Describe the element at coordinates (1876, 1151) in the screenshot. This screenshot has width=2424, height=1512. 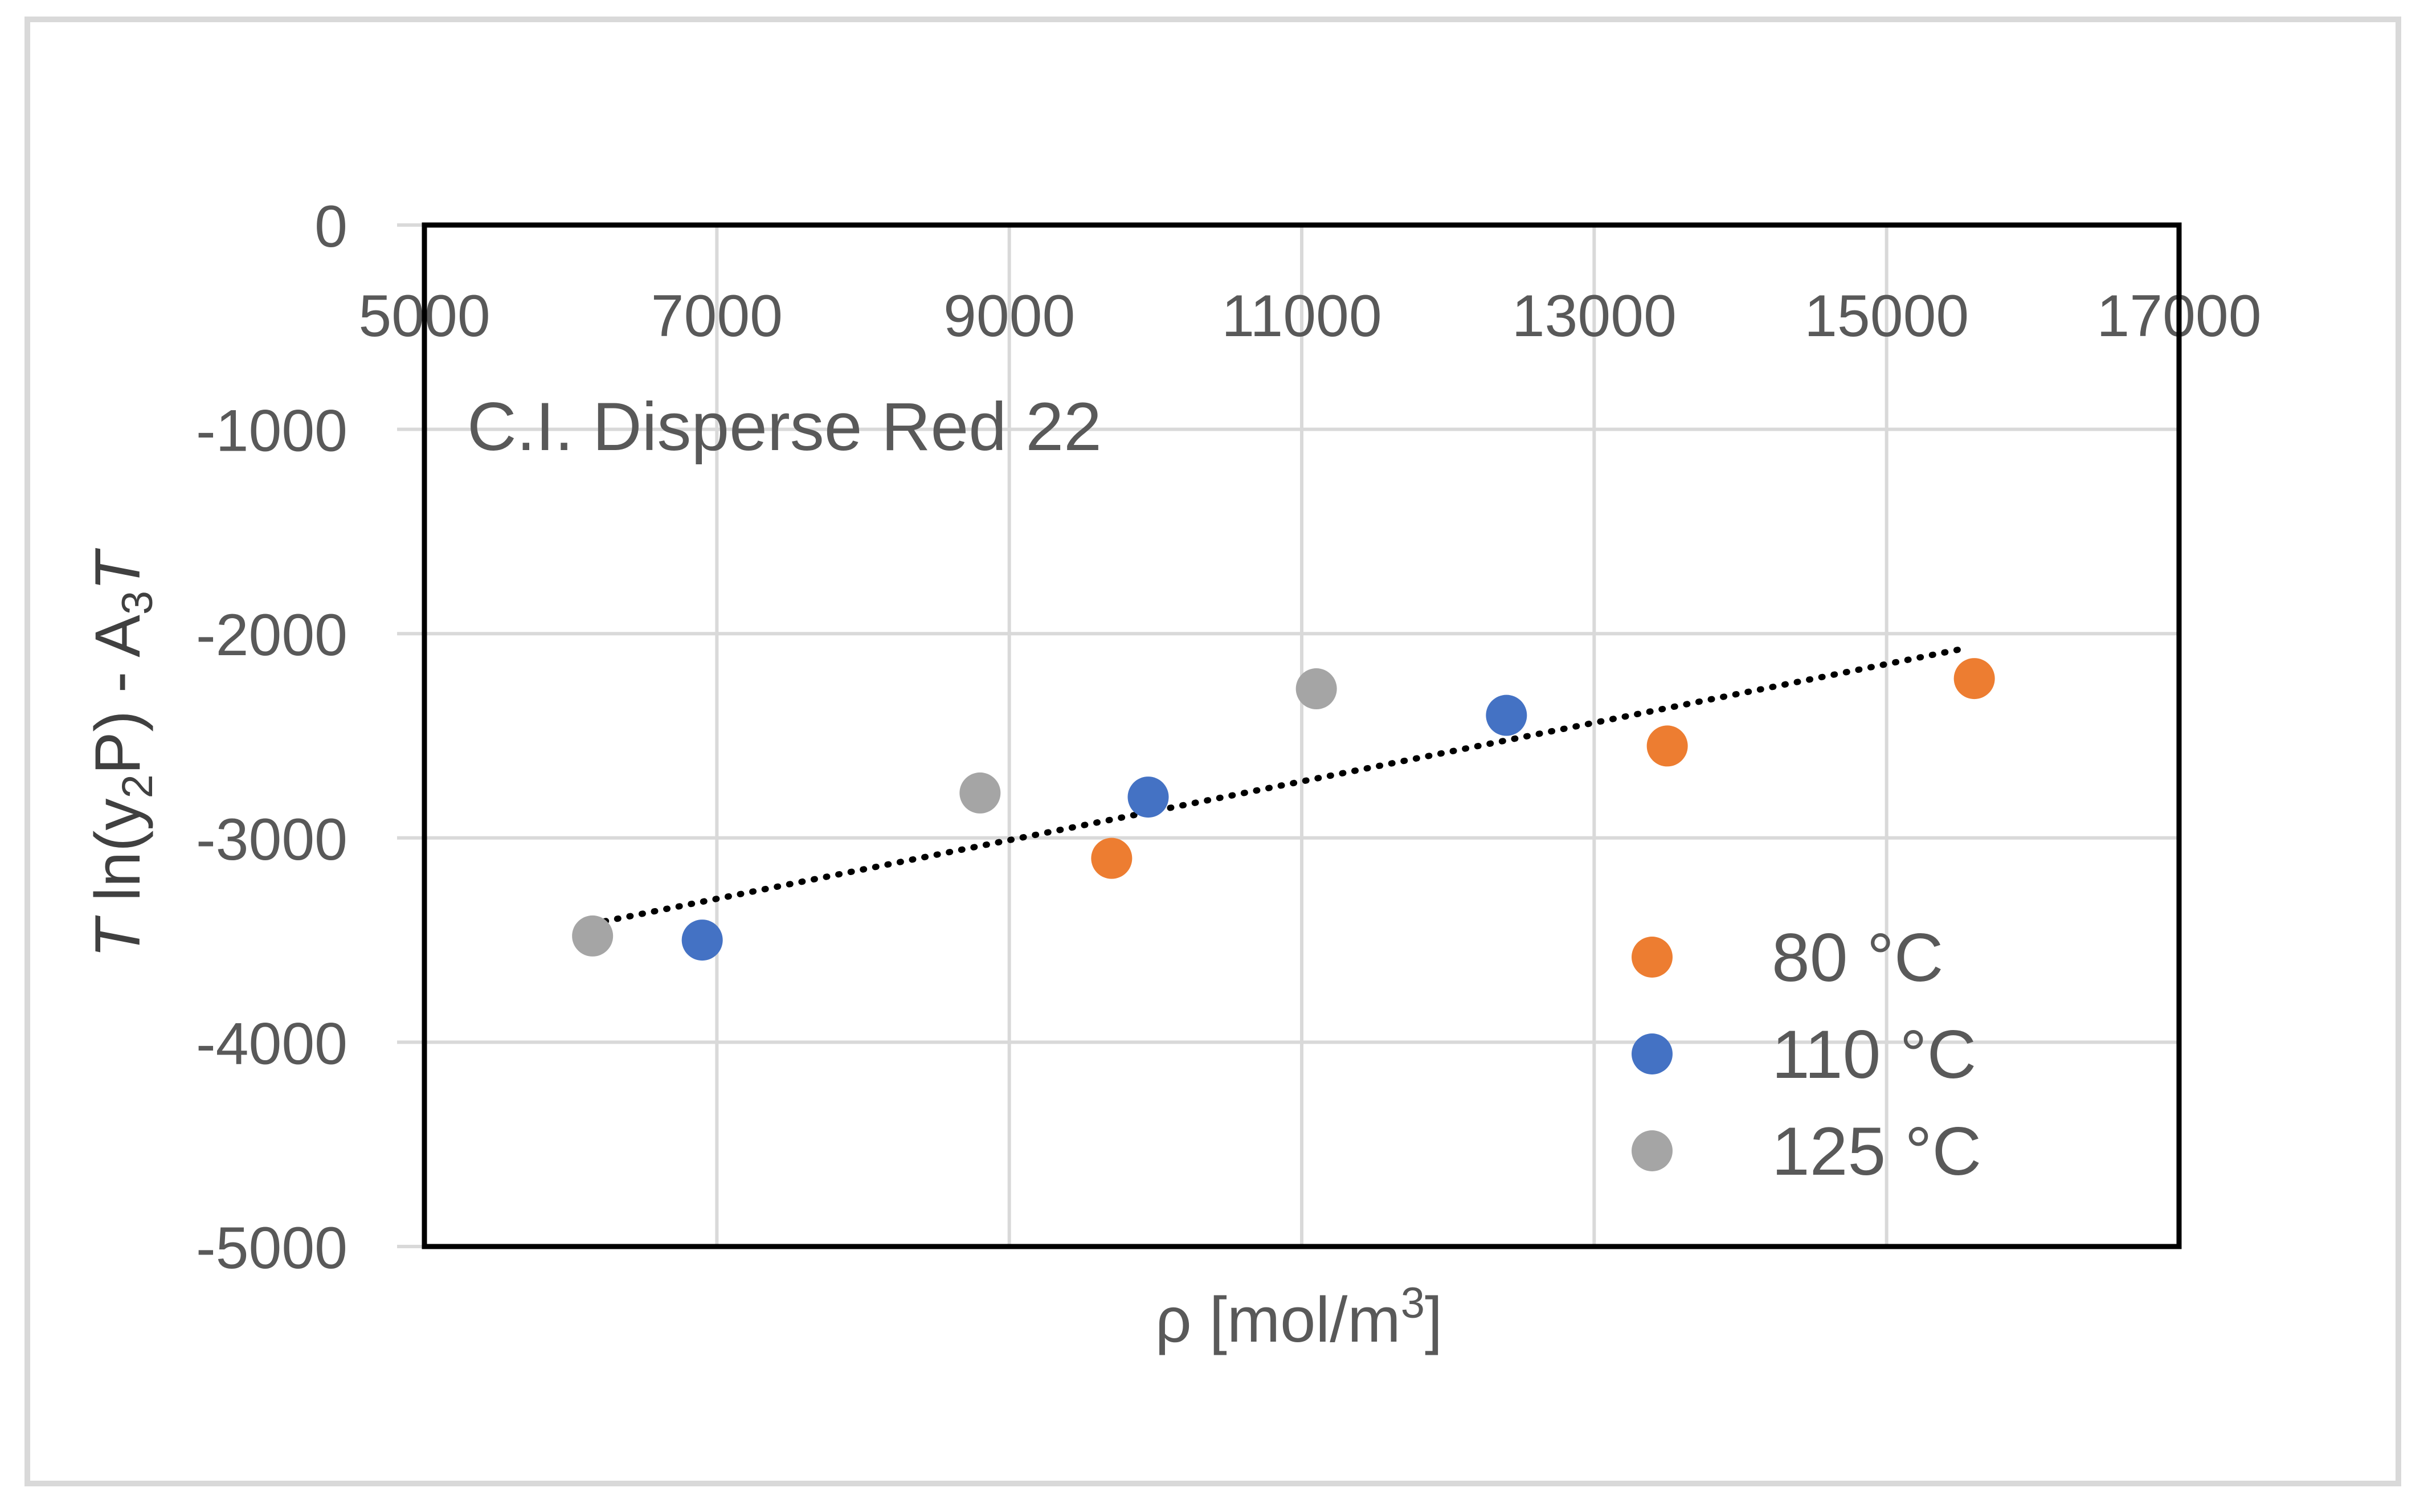
I see `legend-label: 125 °C` at that location.